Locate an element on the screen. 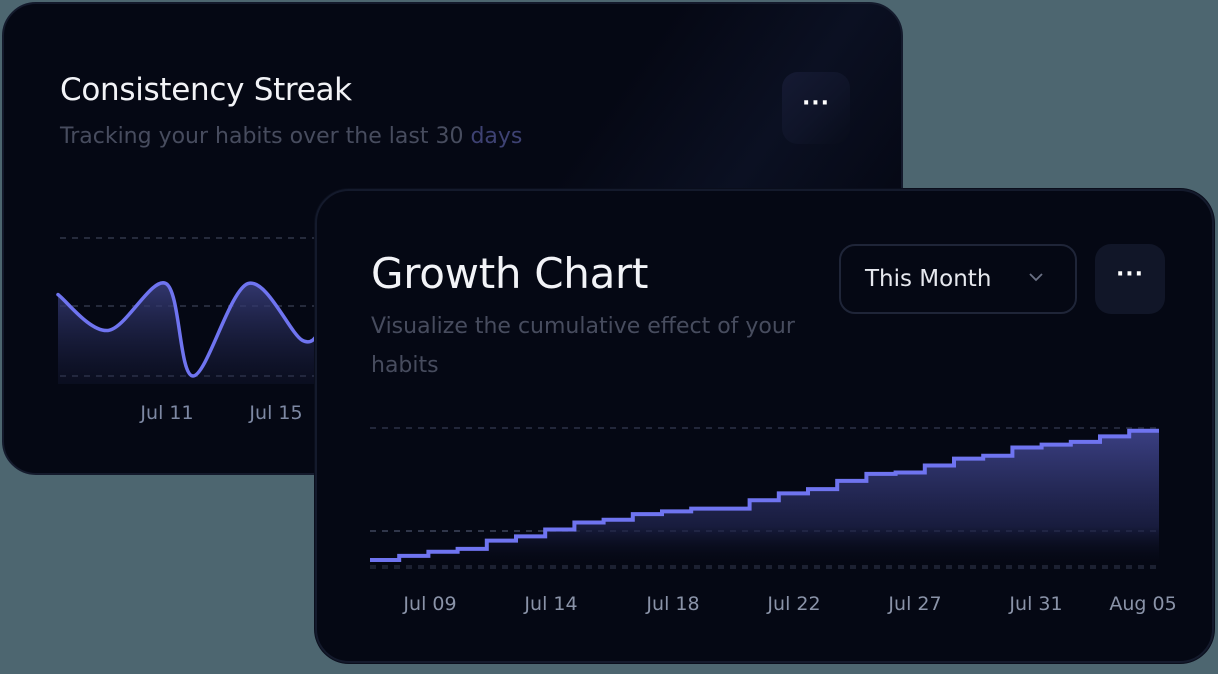 This screenshot has height=674, width=1218. growth-line is located at coordinates (764, 495).